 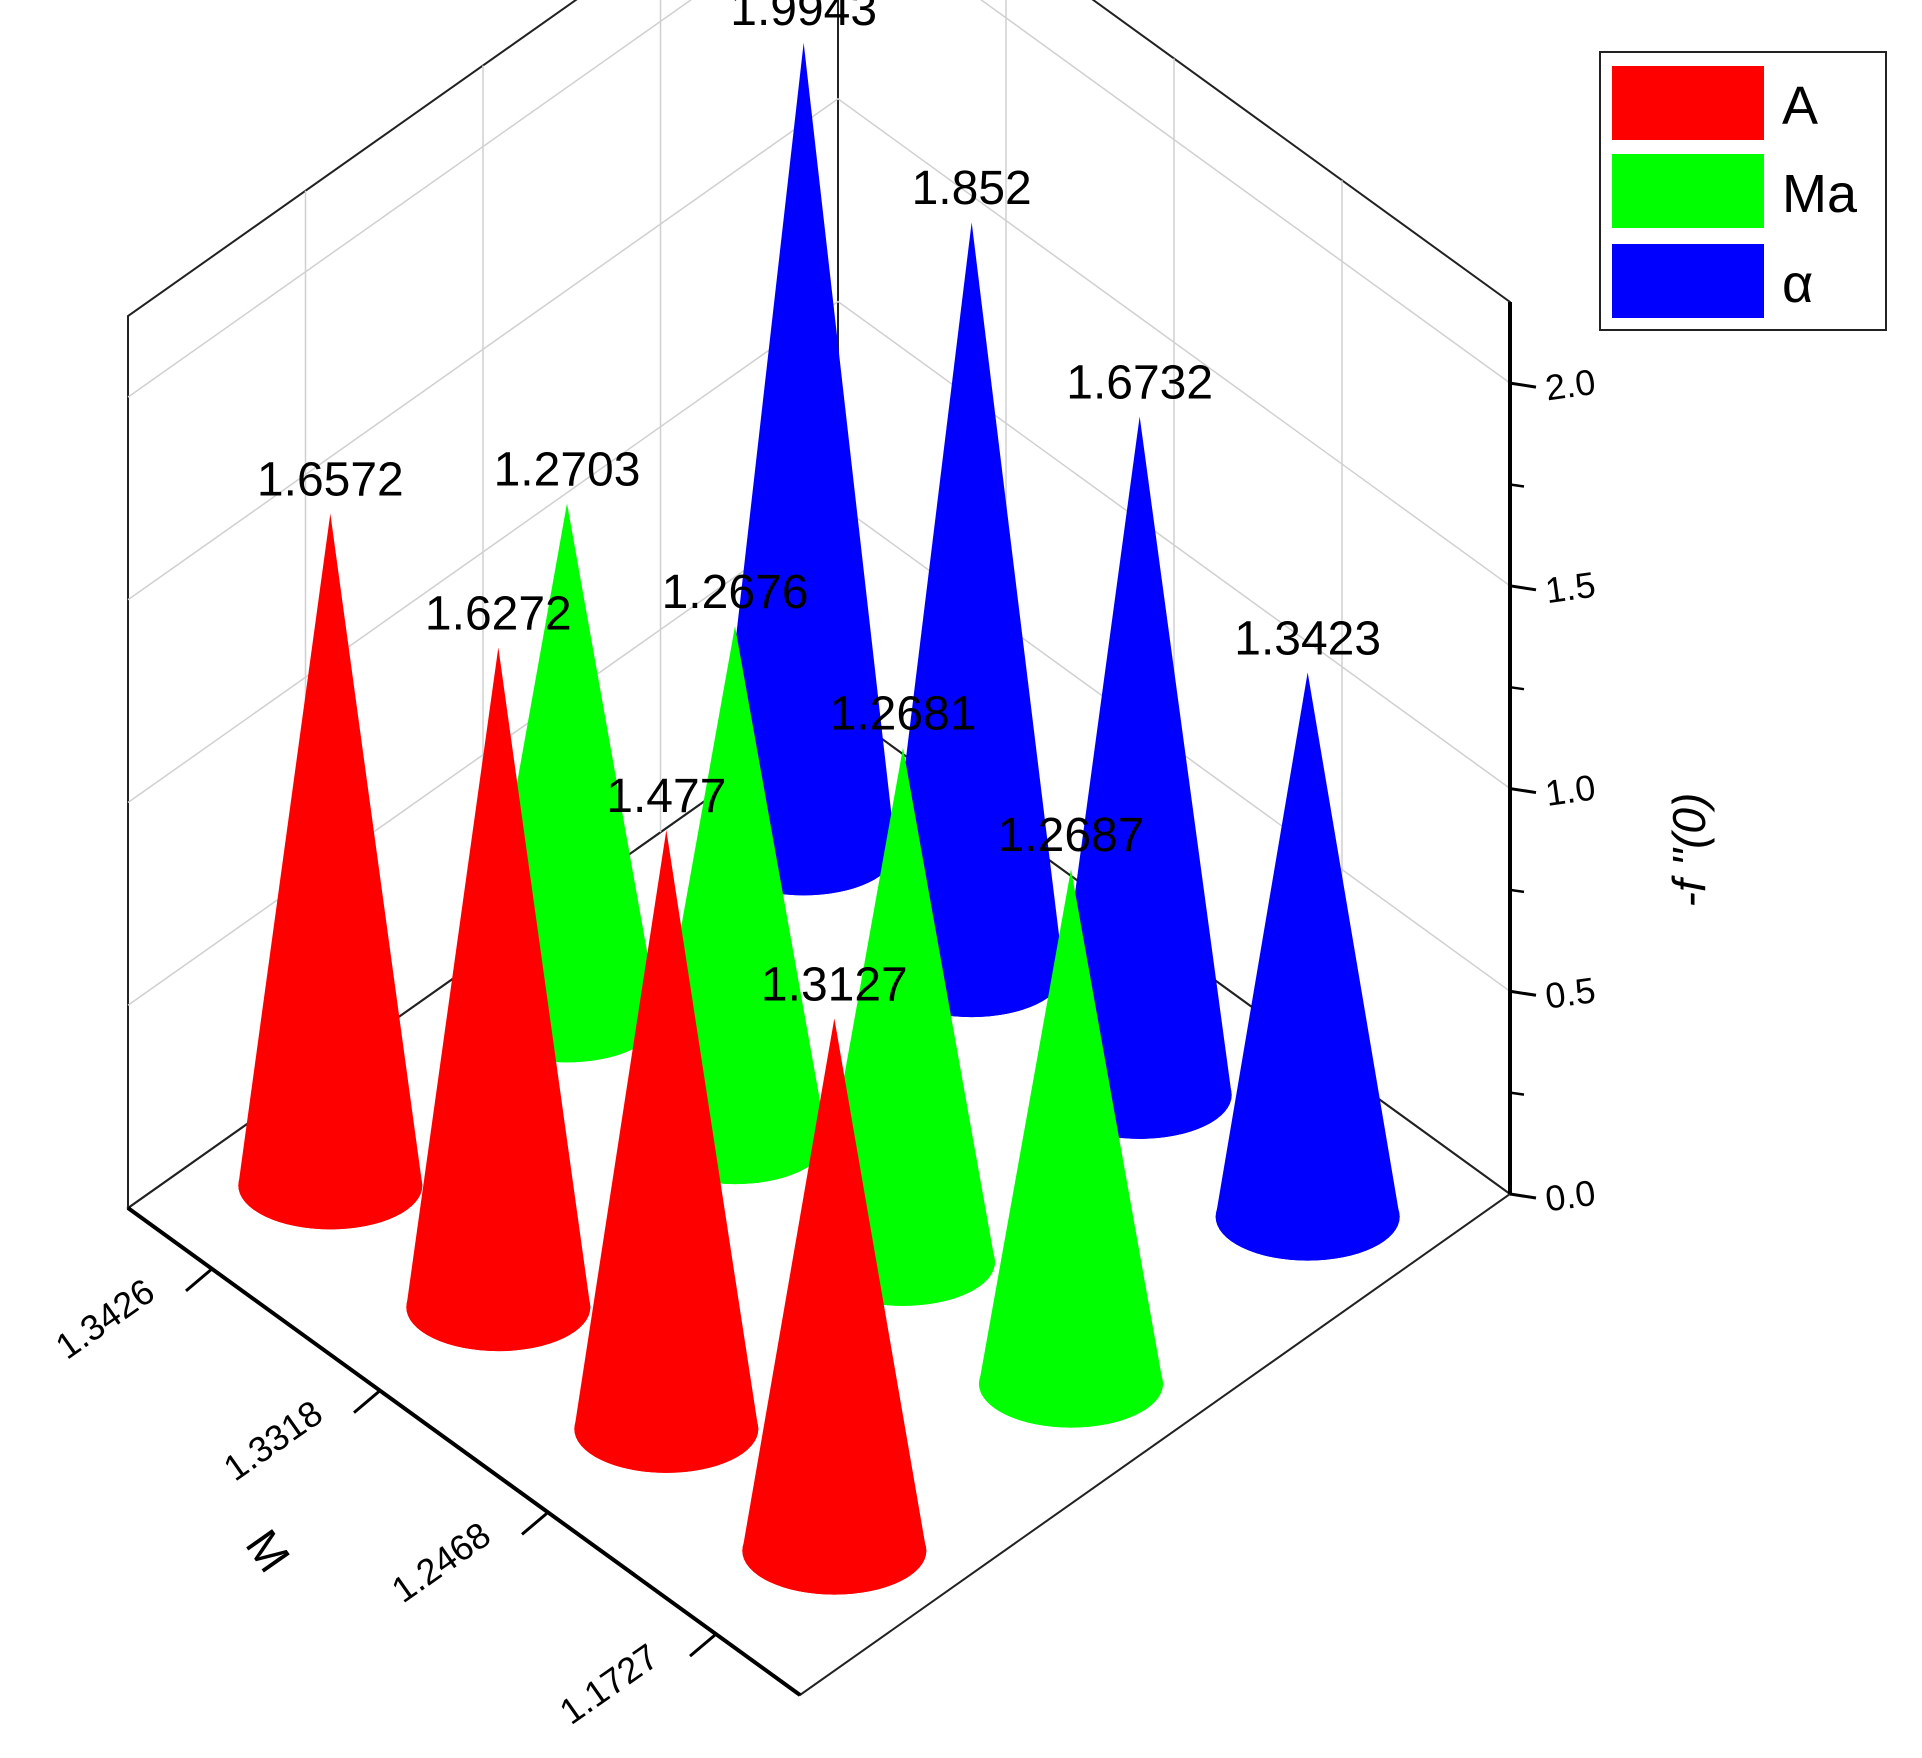 I want to click on z-axis-title: -f ''(0), so click(x=1689, y=850).